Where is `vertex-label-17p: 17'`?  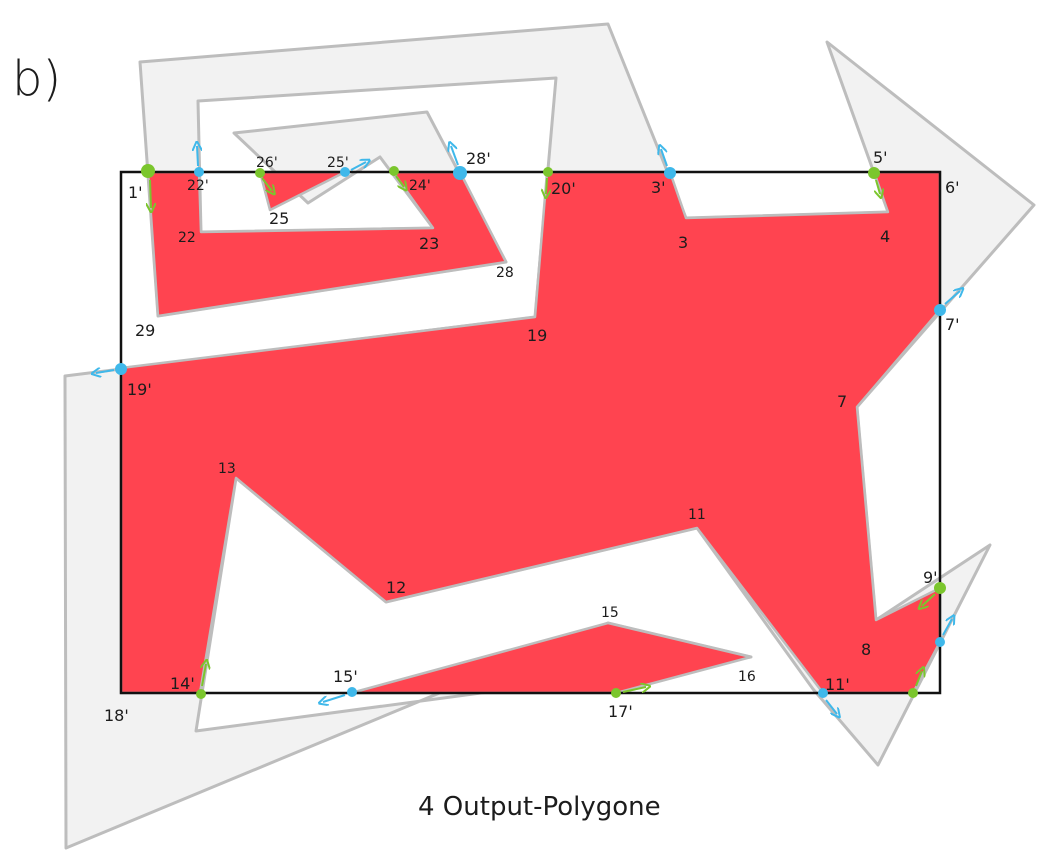
vertex-label-17p: 17' is located at coordinates (620, 711).